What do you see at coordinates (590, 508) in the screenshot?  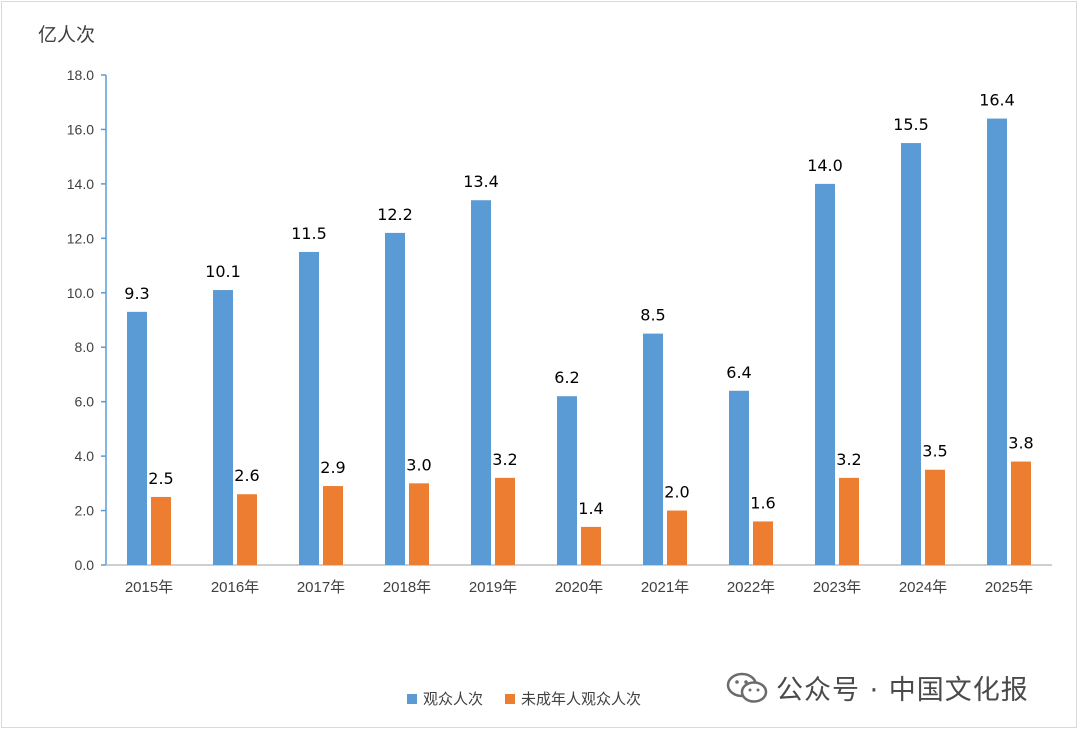 I see `data-label-series2: 1.4` at bounding box center [590, 508].